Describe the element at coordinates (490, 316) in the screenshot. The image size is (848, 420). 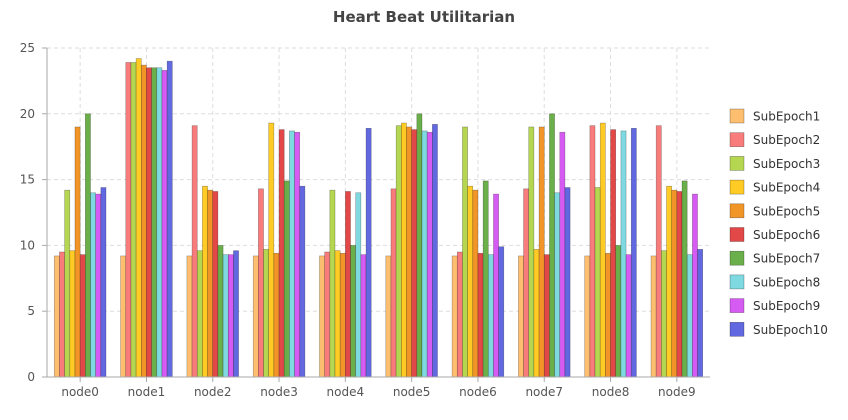
I see `bar-node6-SubEpoch8` at that location.